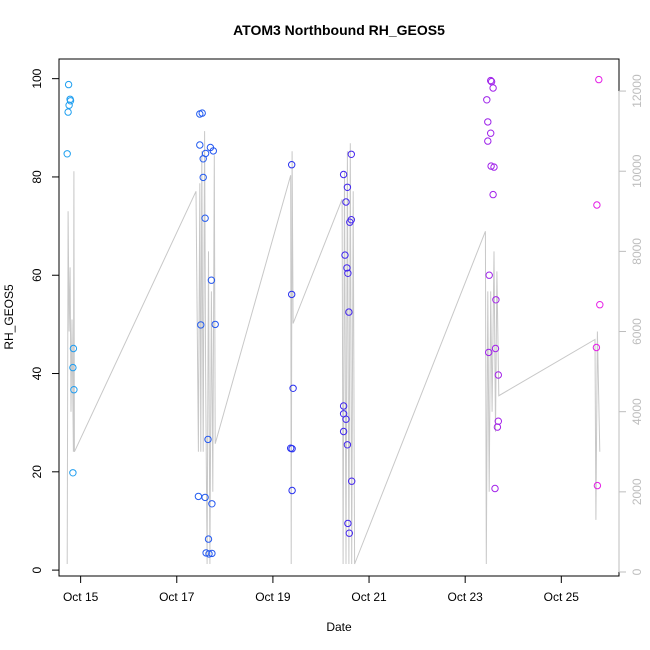  Describe the element at coordinates (637, 331) in the screenshot. I see `y2-tick-label: 6000` at that location.